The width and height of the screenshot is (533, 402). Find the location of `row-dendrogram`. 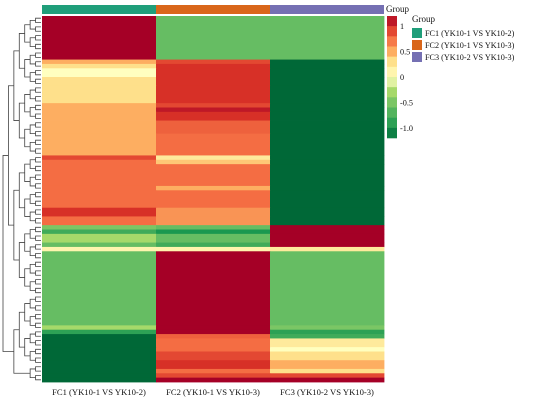

row-dendrogram is located at coordinates (21, 199).